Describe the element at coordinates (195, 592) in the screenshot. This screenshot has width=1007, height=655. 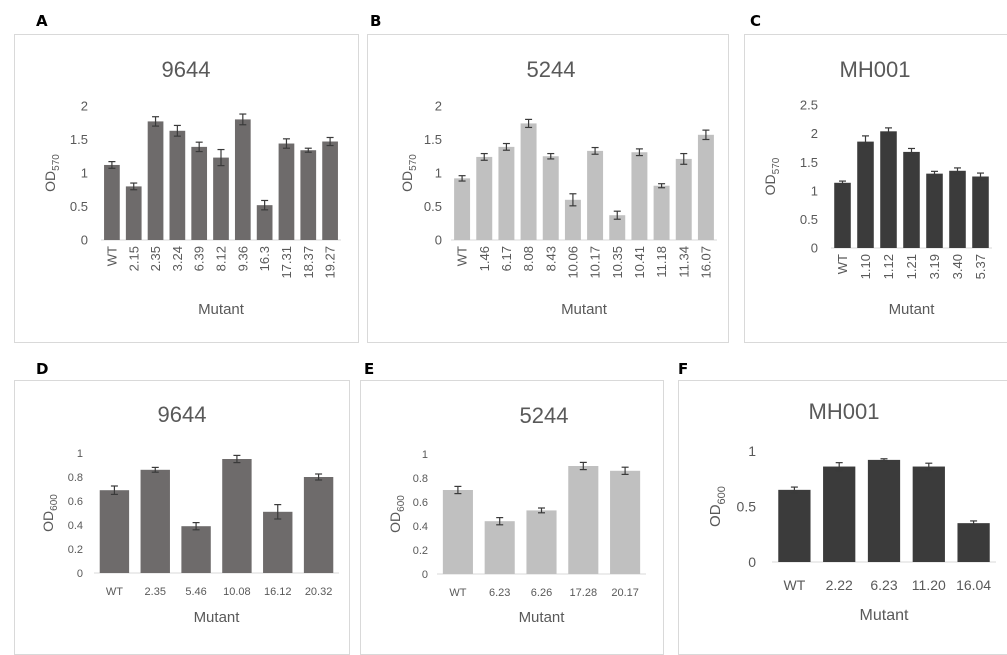
I see `x-tick-label: 5.46` at that location.